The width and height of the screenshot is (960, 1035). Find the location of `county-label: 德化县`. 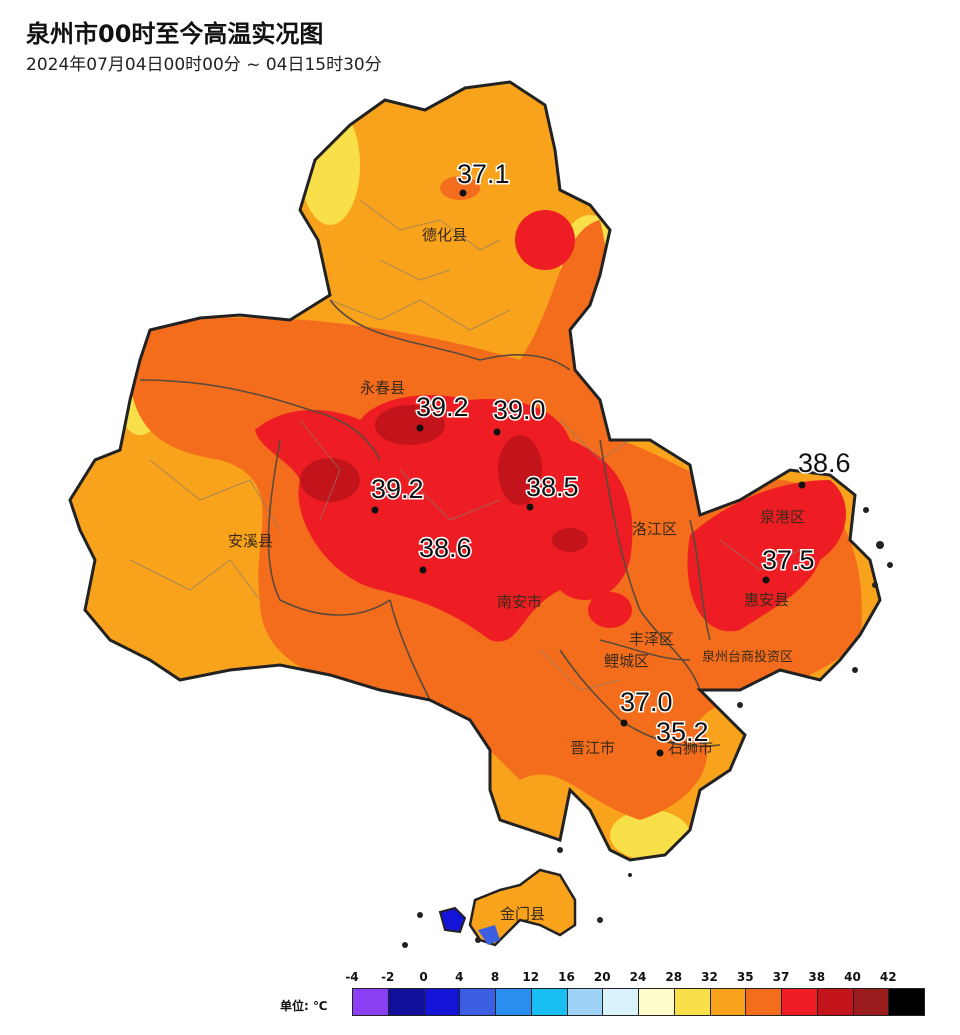

county-label: 德化县 is located at coordinates (444, 235).